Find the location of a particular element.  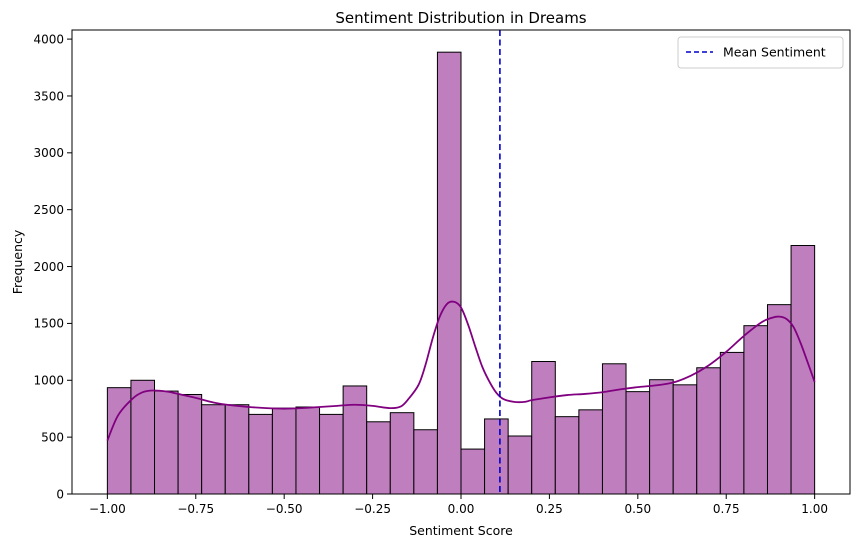

x-tick-label: 1.00 is located at coordinates (814, 509).